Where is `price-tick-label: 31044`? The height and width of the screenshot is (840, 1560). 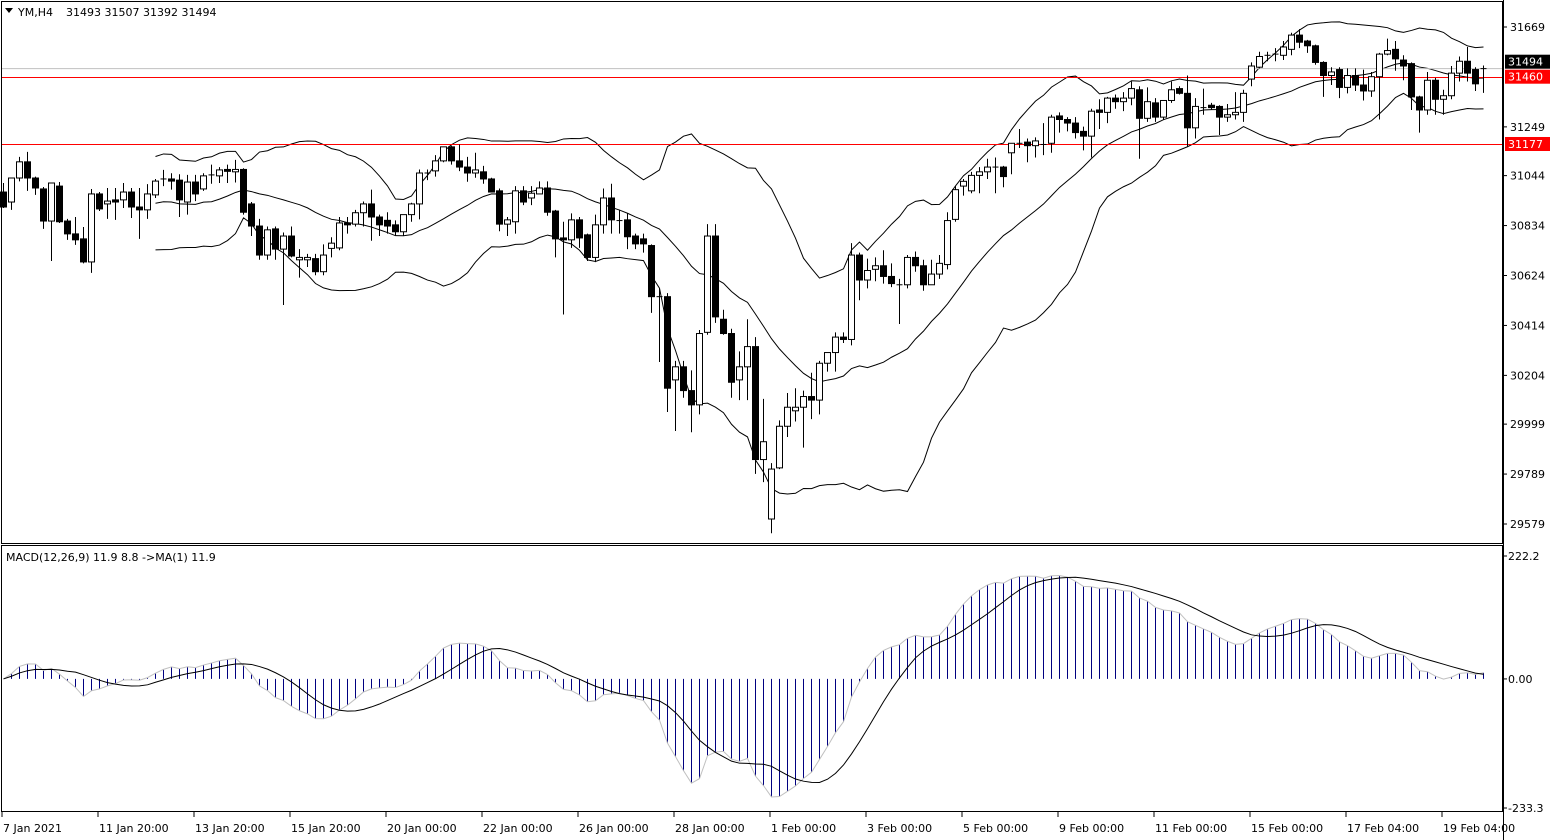 price-tick-label: 31044 is located at coordinates (1527, 176).